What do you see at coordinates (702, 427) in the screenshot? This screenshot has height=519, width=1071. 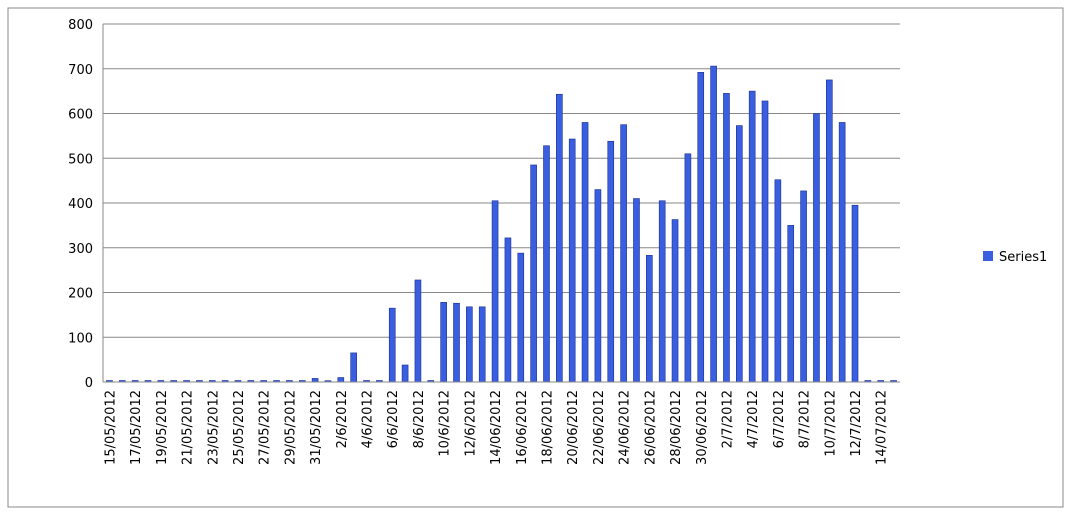 I see `x-tick-label: 30/06/2012` at bounding box center [702, 427].